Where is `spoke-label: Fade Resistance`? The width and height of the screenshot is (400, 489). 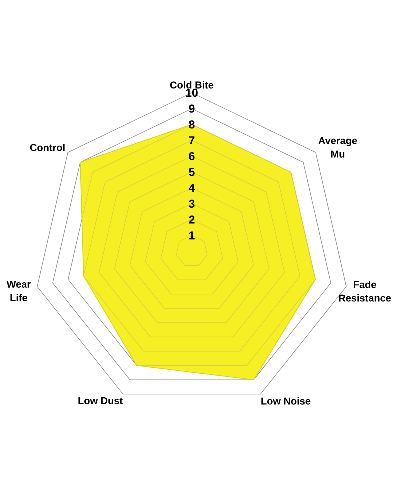 spoke-label: Fade Resistance is located at coordinates (365, 291).